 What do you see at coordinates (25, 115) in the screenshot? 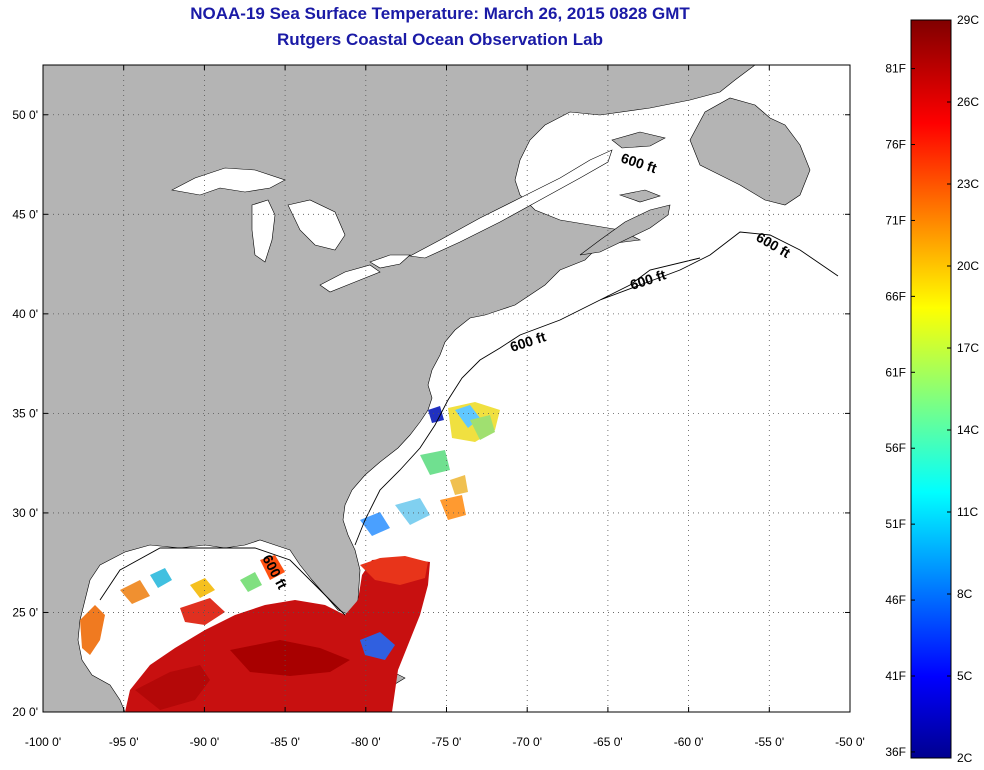
I see `y-tick-label: 50 0'` at bounding box center [25, 115].